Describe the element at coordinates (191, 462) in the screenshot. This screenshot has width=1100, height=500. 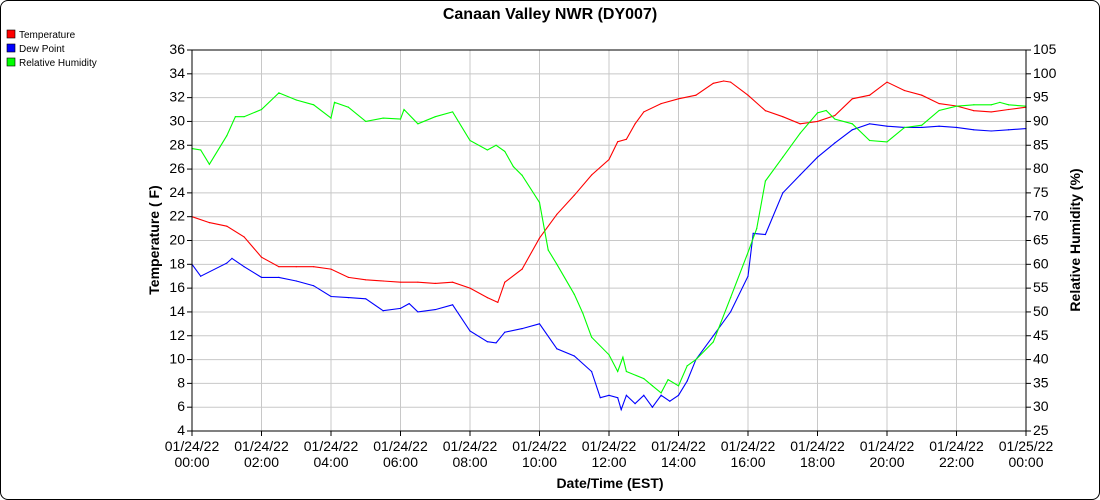
I see `x-tick-time: 00:00` at that location.